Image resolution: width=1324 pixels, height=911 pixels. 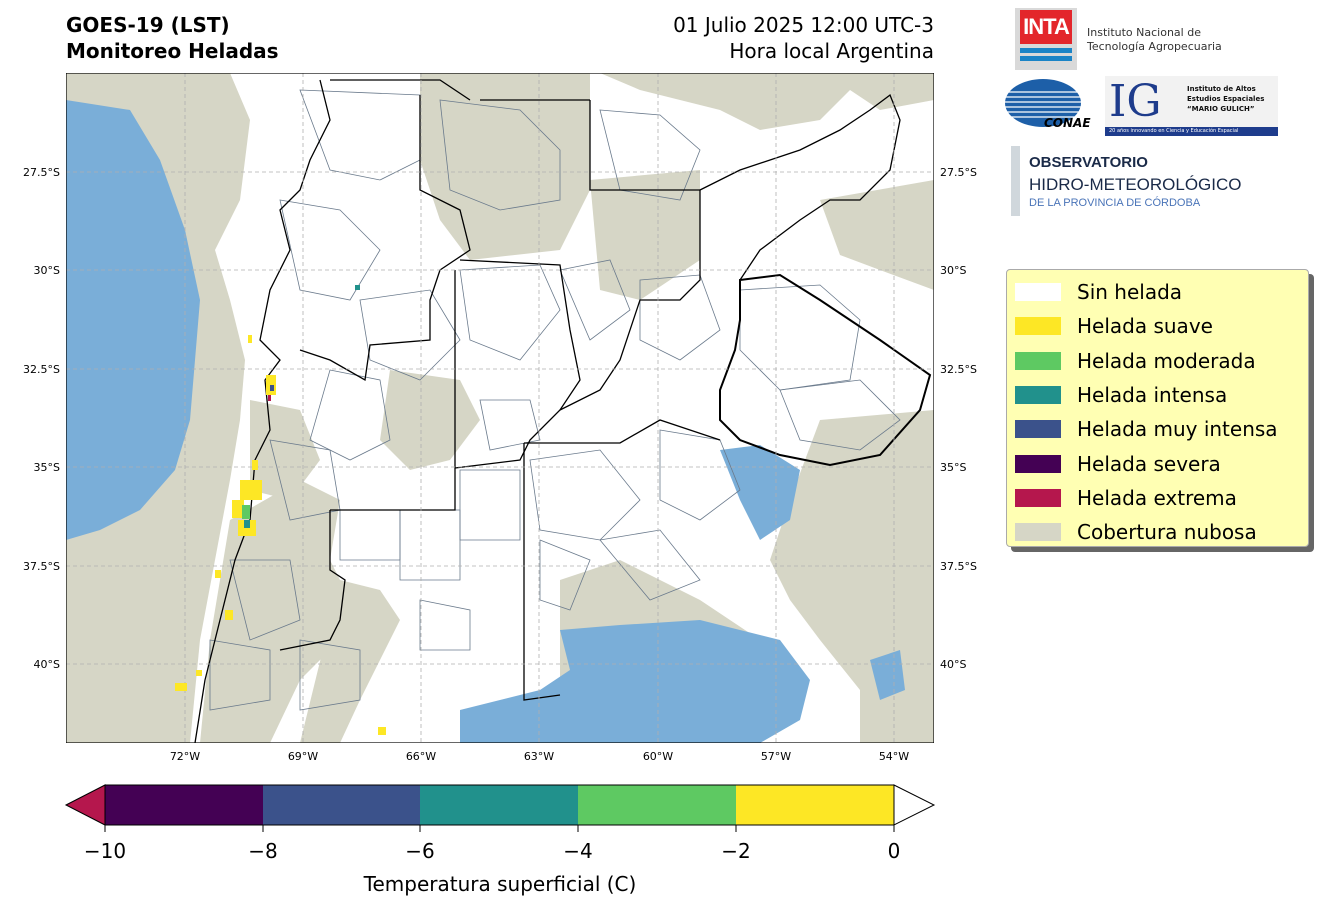 I want to click on legend-item: Helada extrema, so click(x=1157, y=498).